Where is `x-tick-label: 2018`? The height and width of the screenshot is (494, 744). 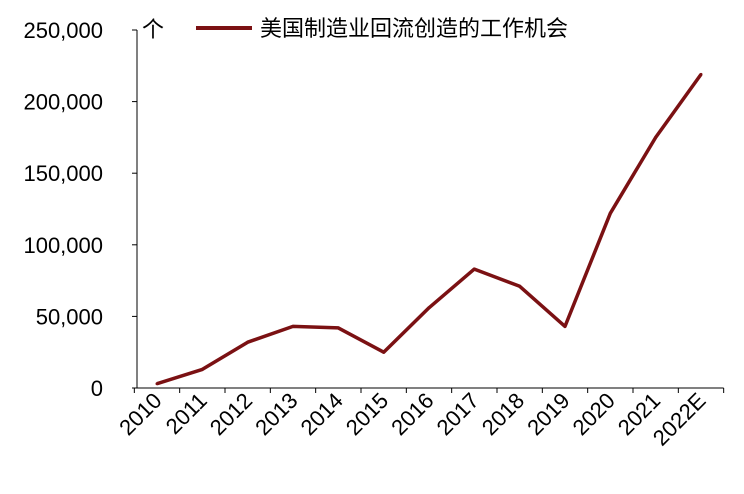
x-tick-label: 2018 is located at coordinates (503, 414).